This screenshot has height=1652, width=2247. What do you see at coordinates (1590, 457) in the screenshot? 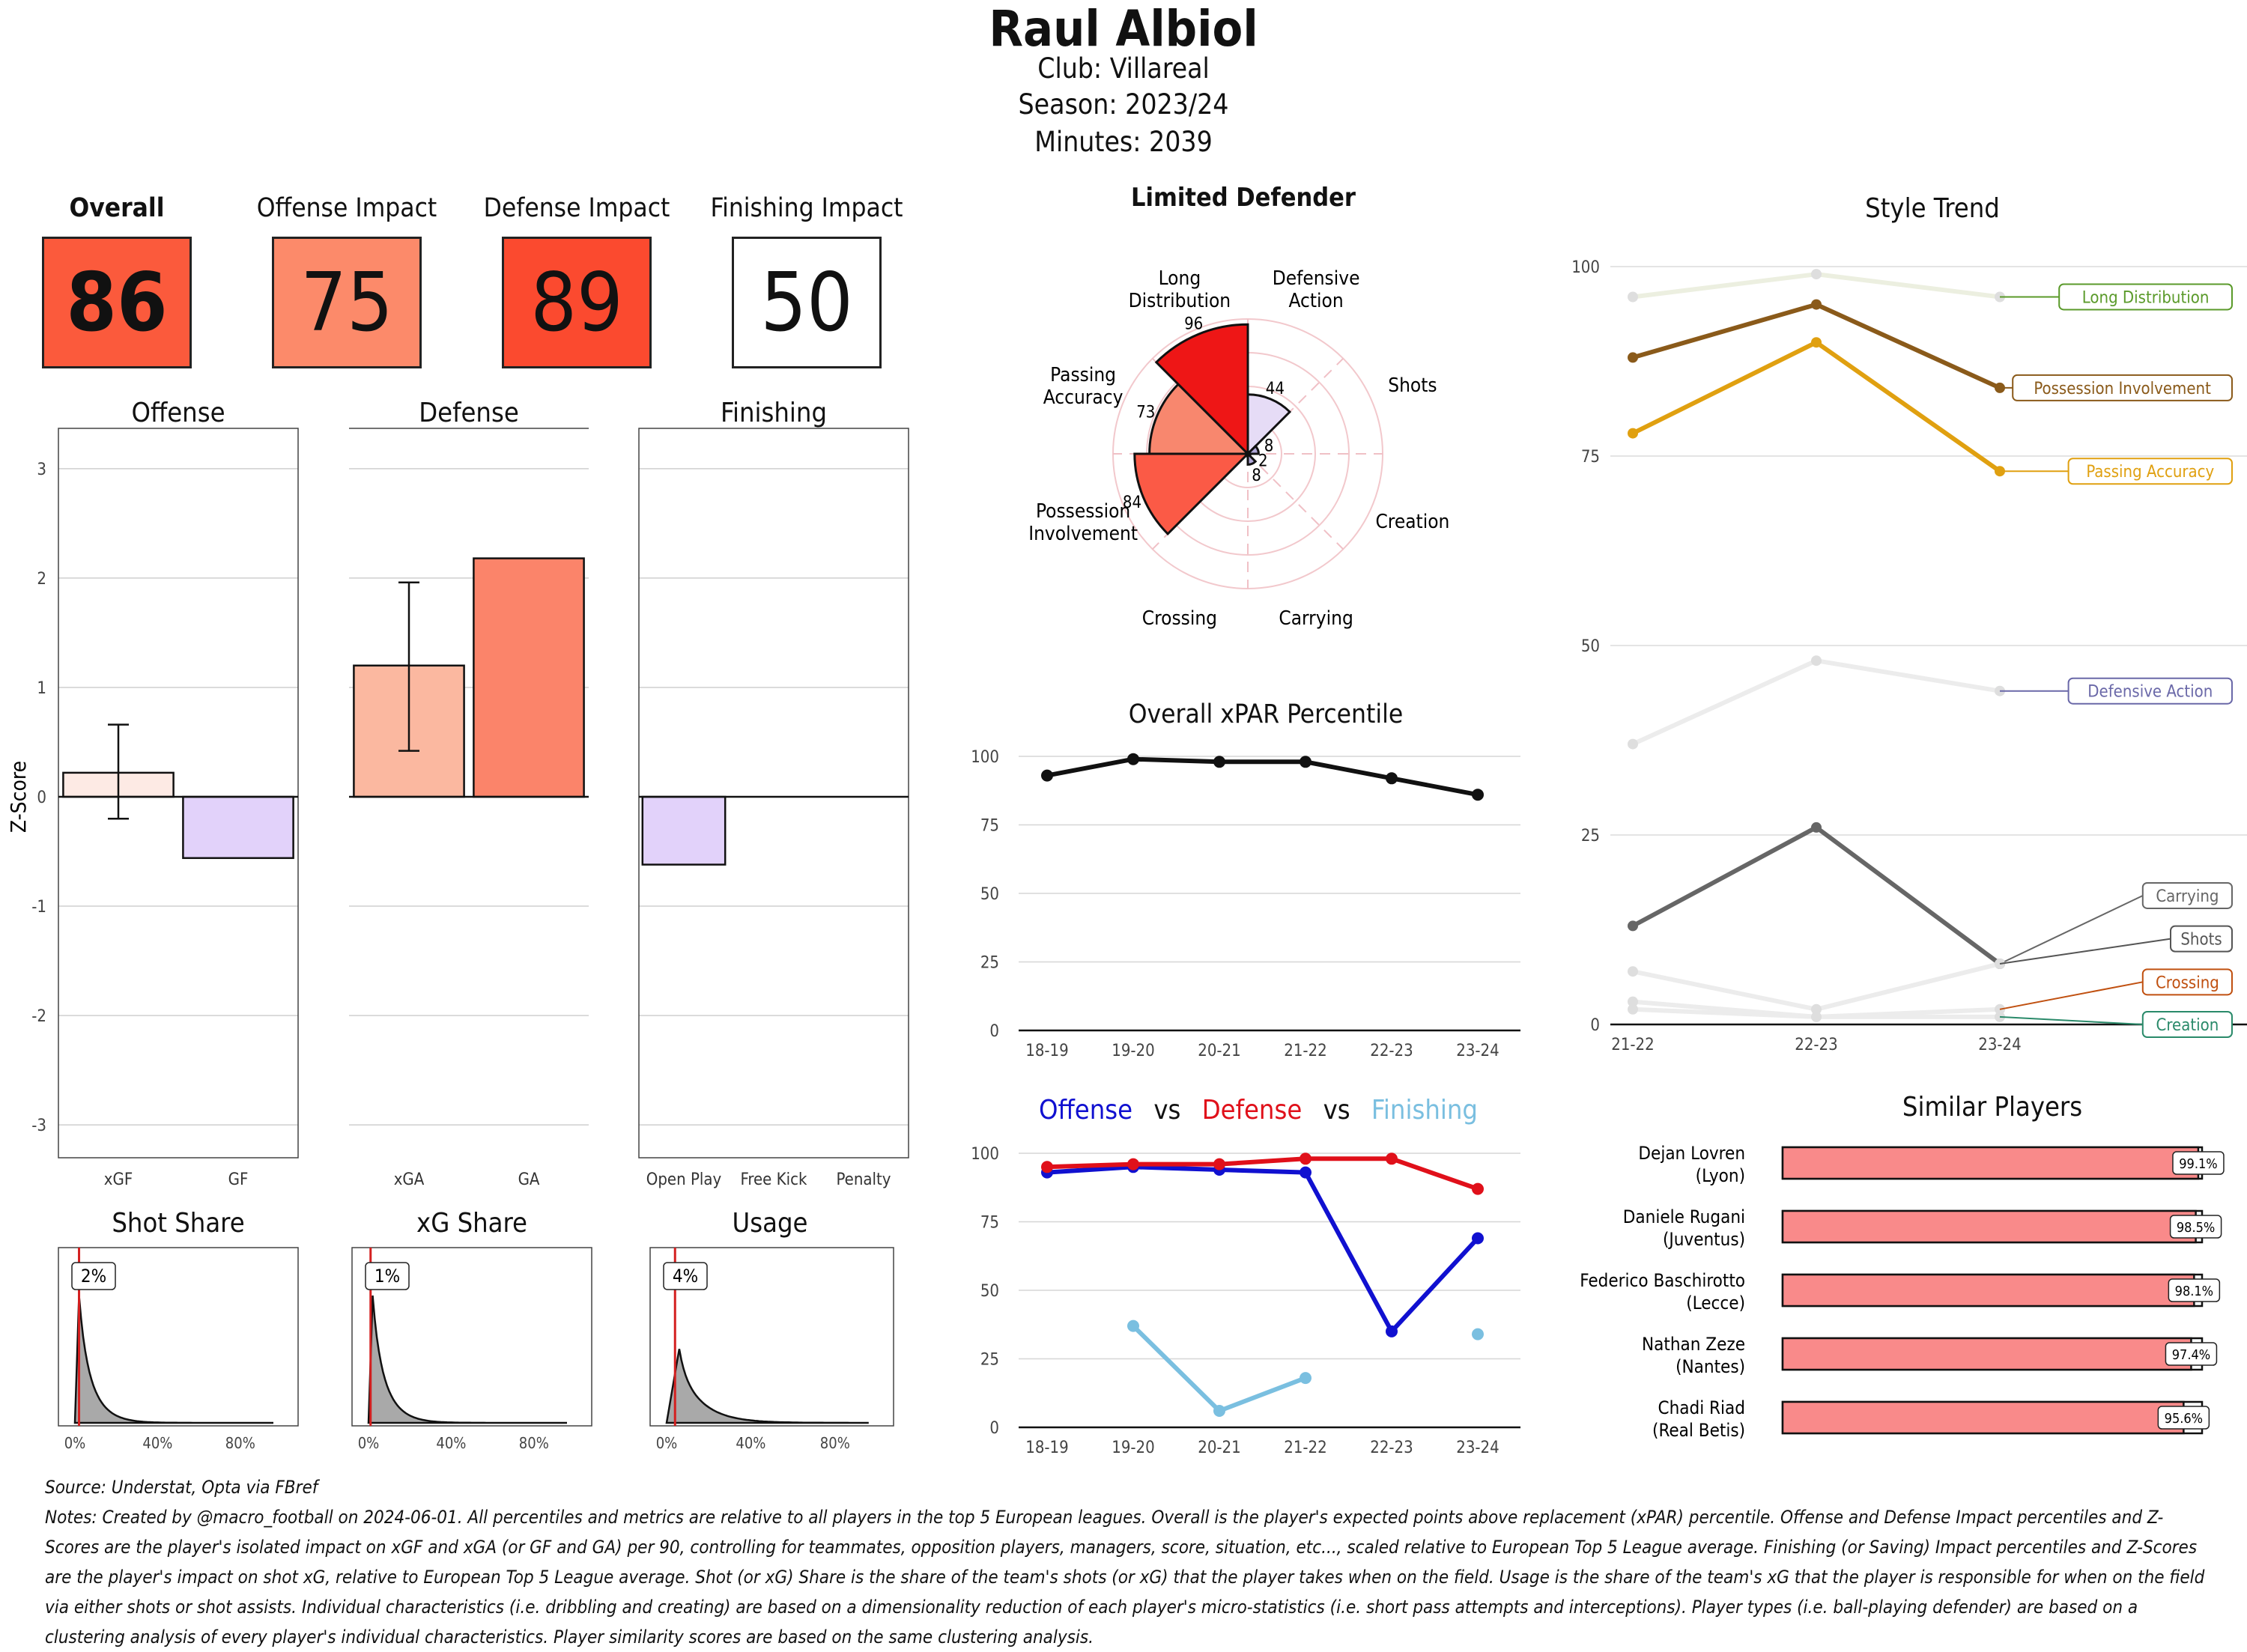
I see `style-y-tick: 75` at bounding box center [1590, 457].